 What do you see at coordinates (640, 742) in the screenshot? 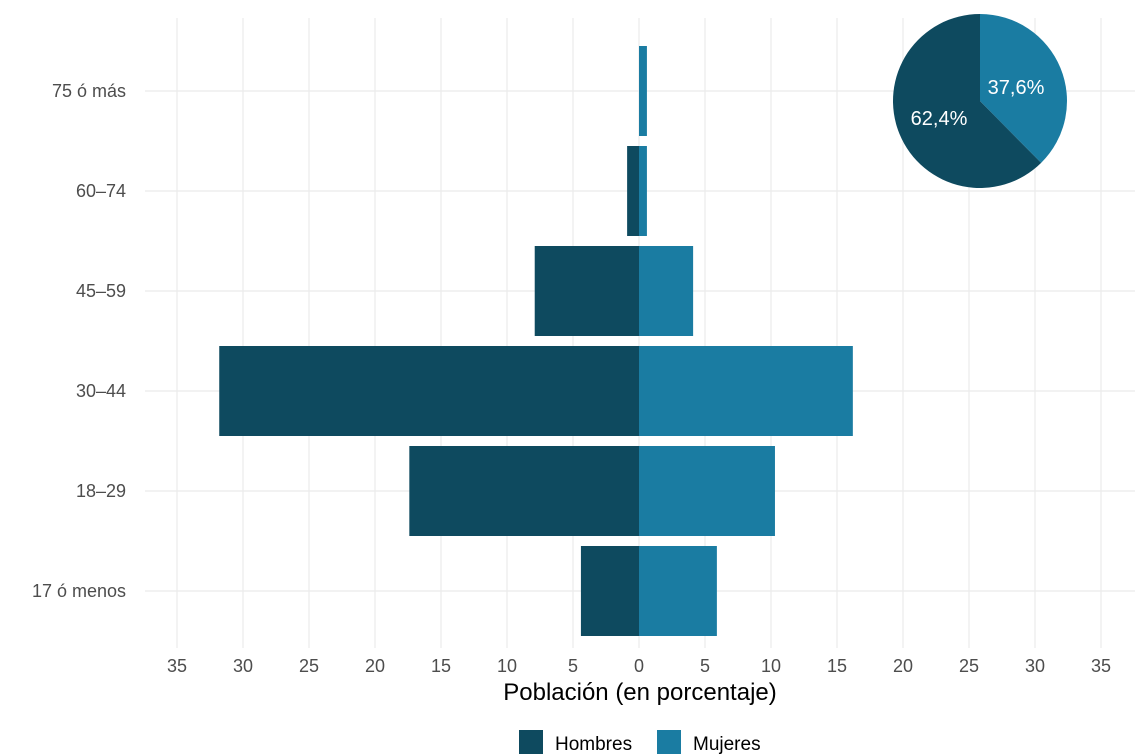
I see `legend: Hombres Mujeres` at bounding box center [640, 742].